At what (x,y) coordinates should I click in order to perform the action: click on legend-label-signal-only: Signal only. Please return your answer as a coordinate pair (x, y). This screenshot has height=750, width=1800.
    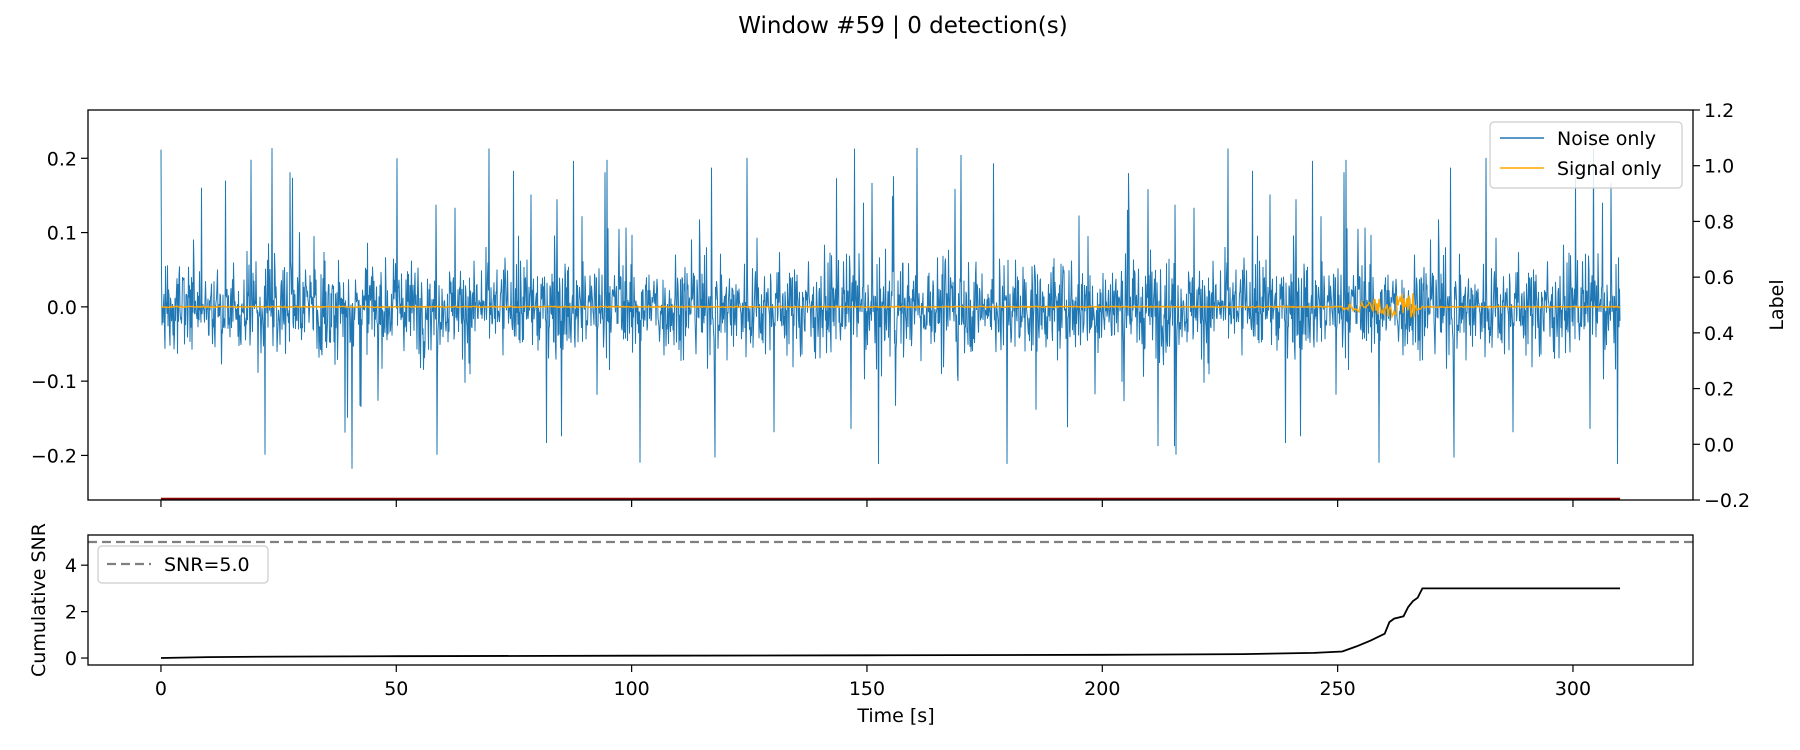
    Looking at the image, I should click on (1609, 169).